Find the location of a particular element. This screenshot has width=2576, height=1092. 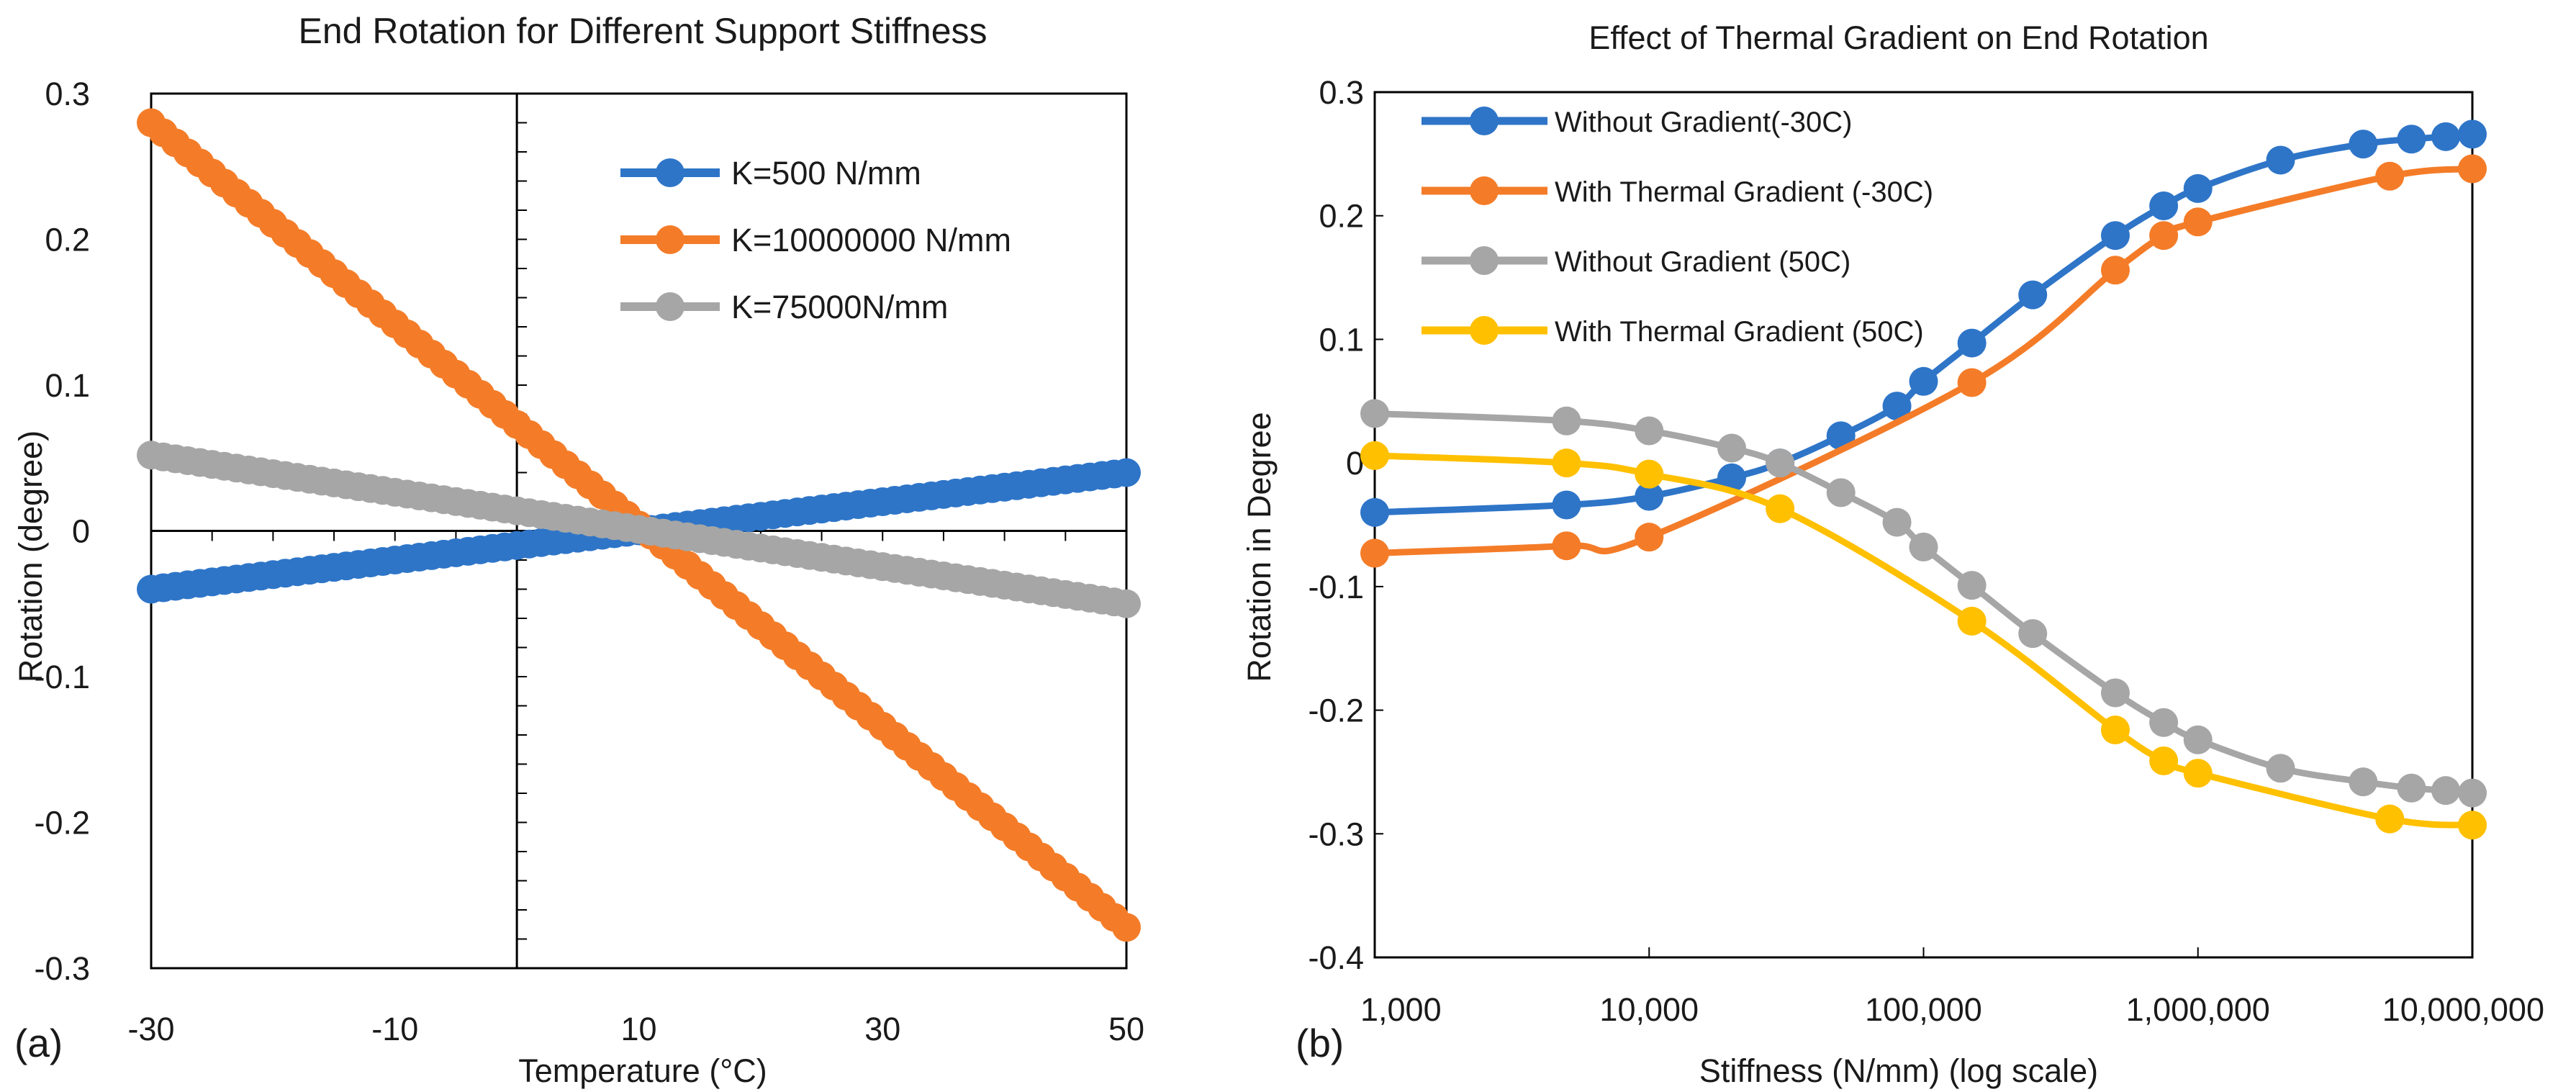

chart-a-y-tick-label: 0 is located at coordinates (81, 531).